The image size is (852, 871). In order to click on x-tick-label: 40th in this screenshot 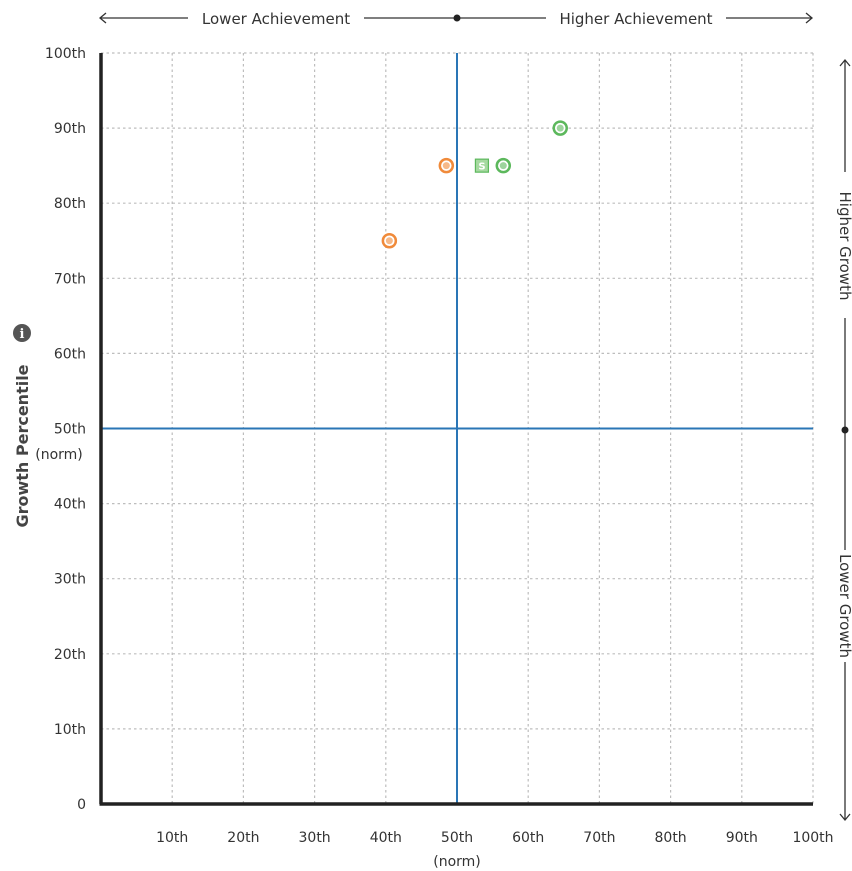, I will do `click(386, 838)`.